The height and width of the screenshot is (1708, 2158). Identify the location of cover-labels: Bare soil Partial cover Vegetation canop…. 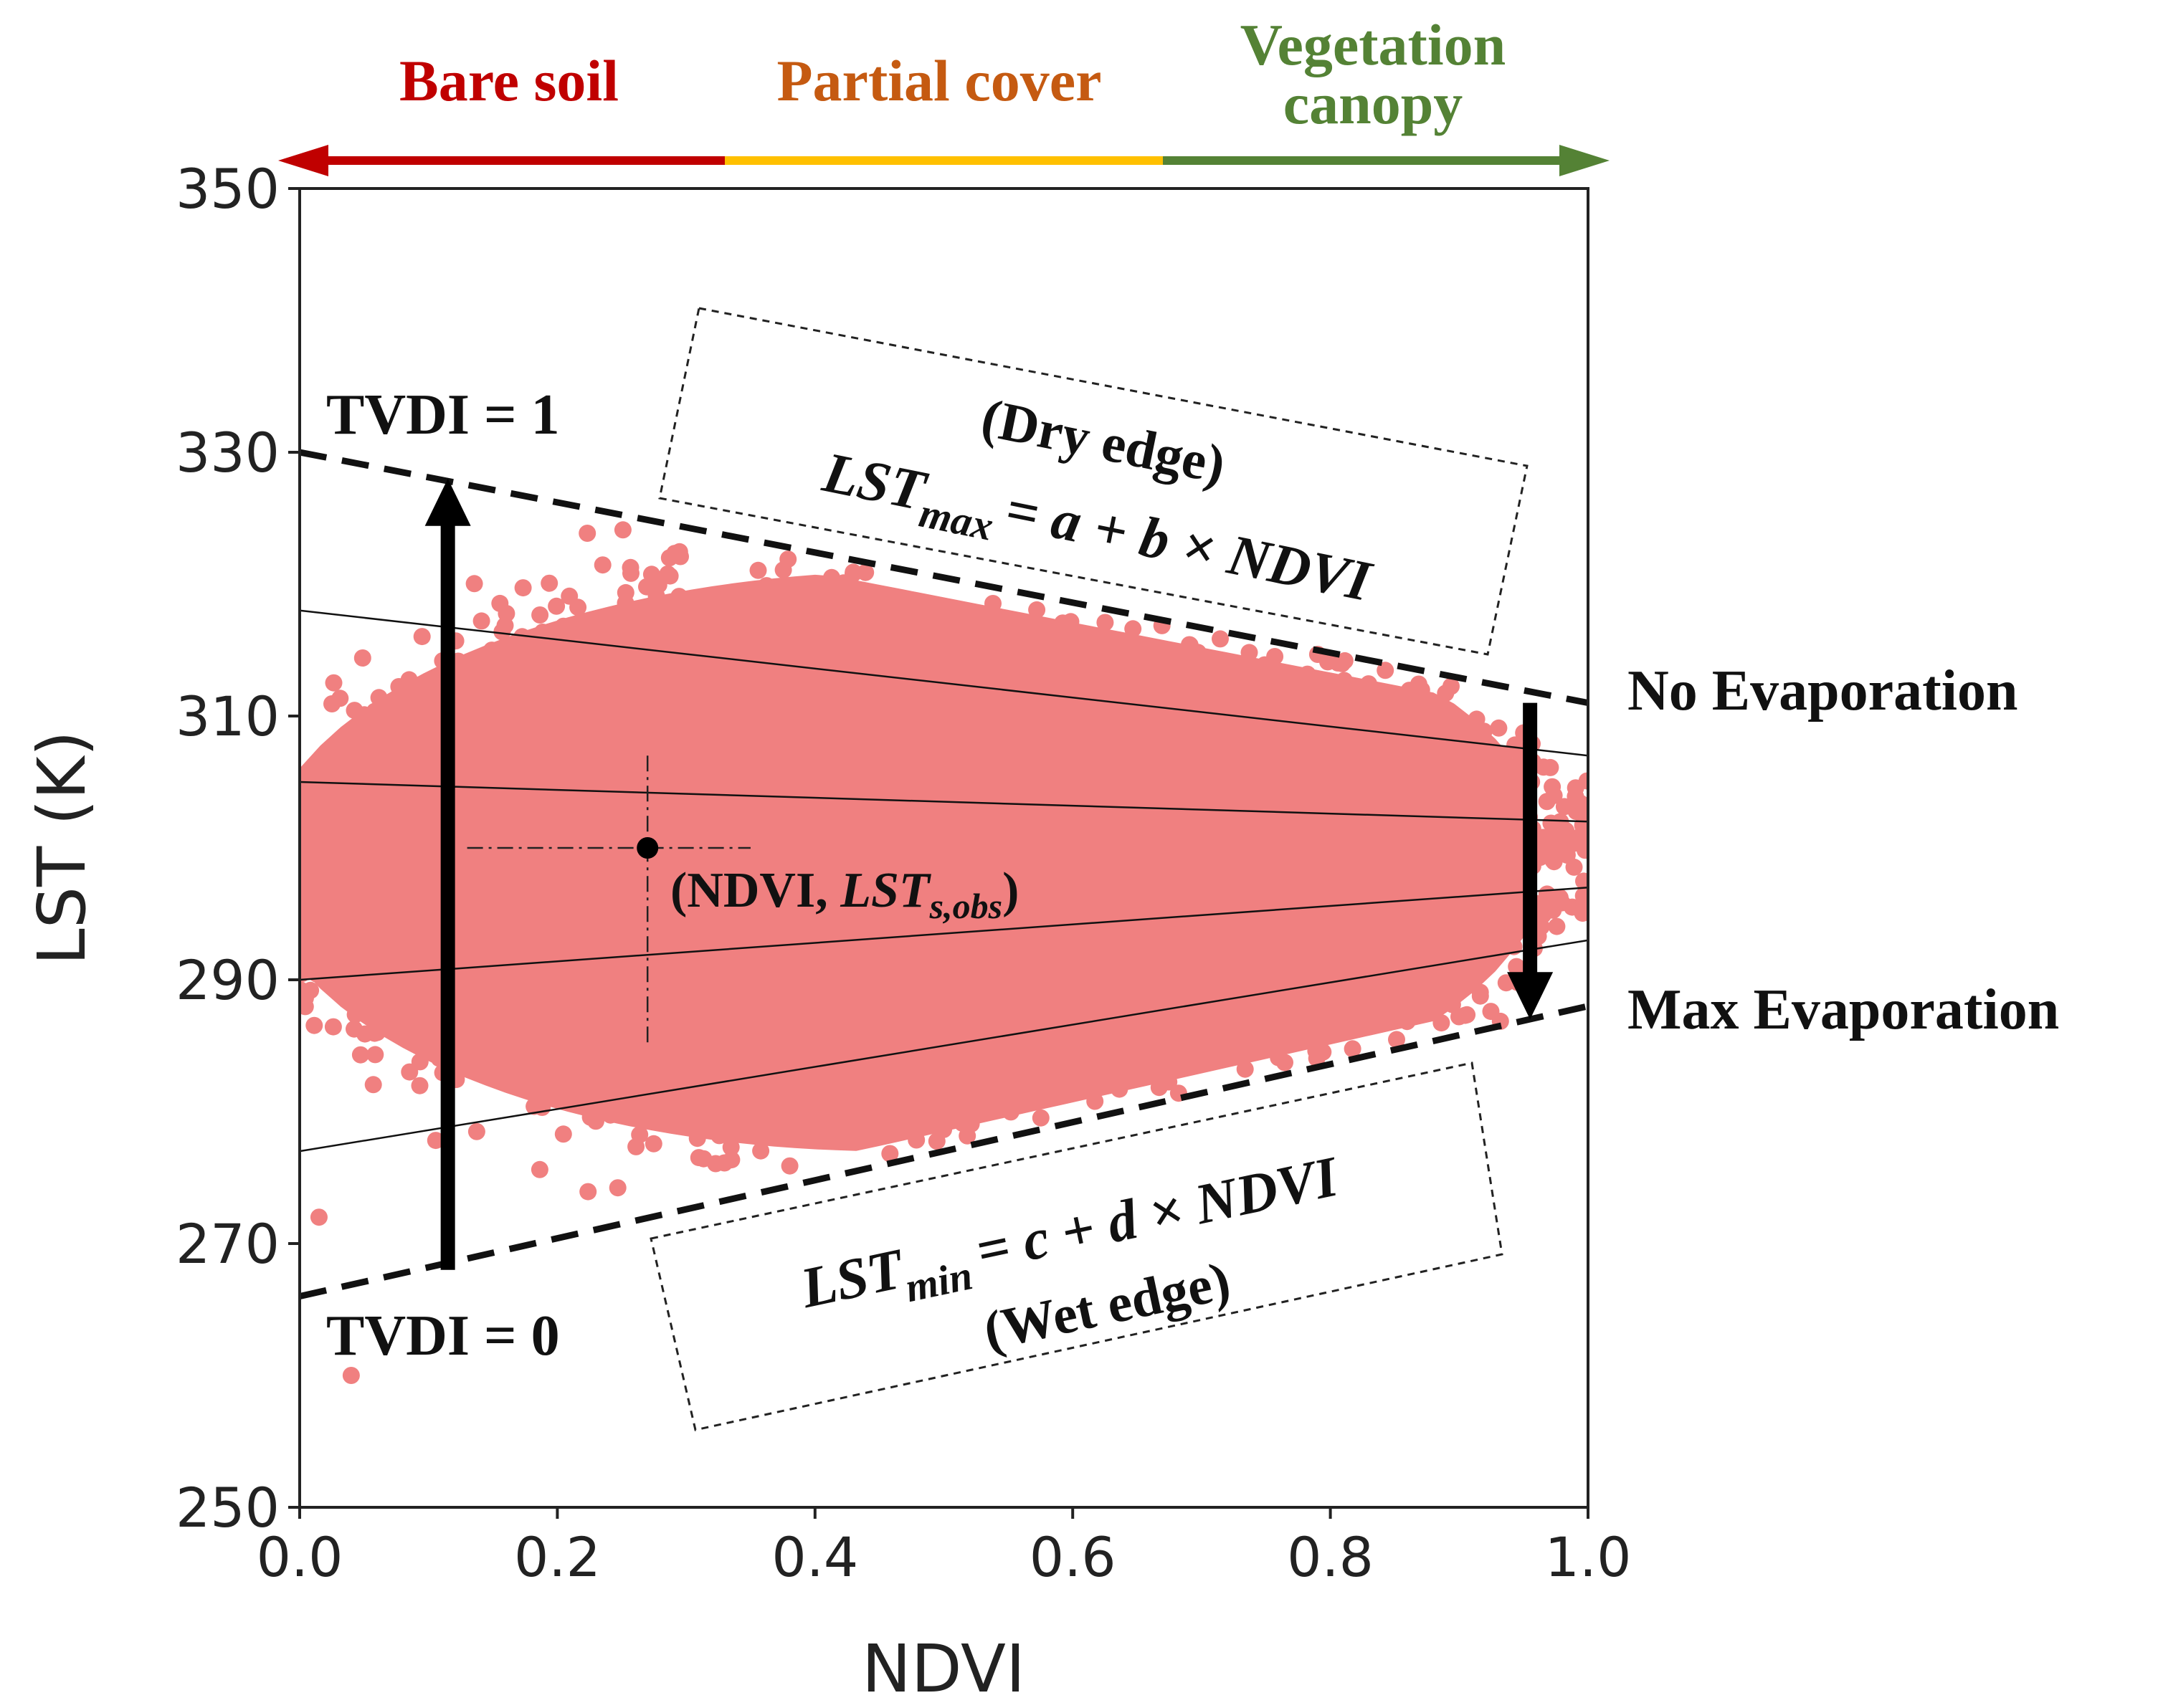
(952, 74).